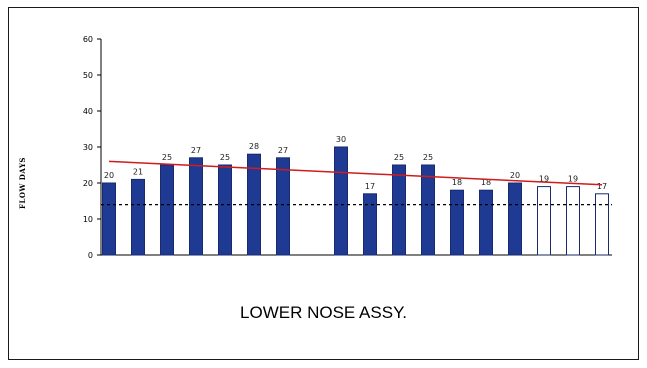 The image size is (647, 368). I want to click on bar-data-label: 21, so click(138, 171).